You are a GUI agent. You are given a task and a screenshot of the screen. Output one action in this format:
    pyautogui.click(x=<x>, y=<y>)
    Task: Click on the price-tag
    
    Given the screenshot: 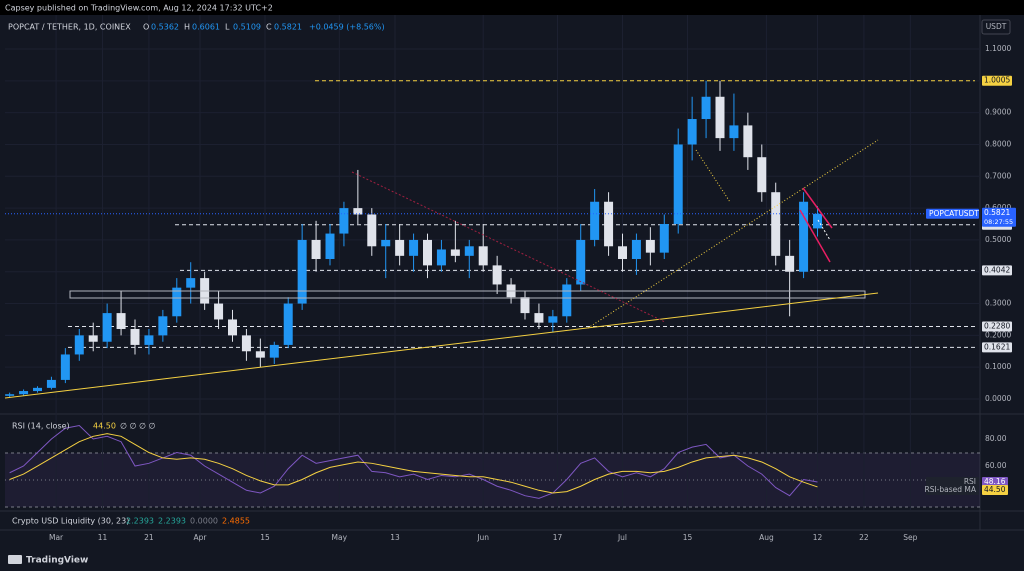 What is the action you would take?
    pyautogui.click(x=999, y=217)
    